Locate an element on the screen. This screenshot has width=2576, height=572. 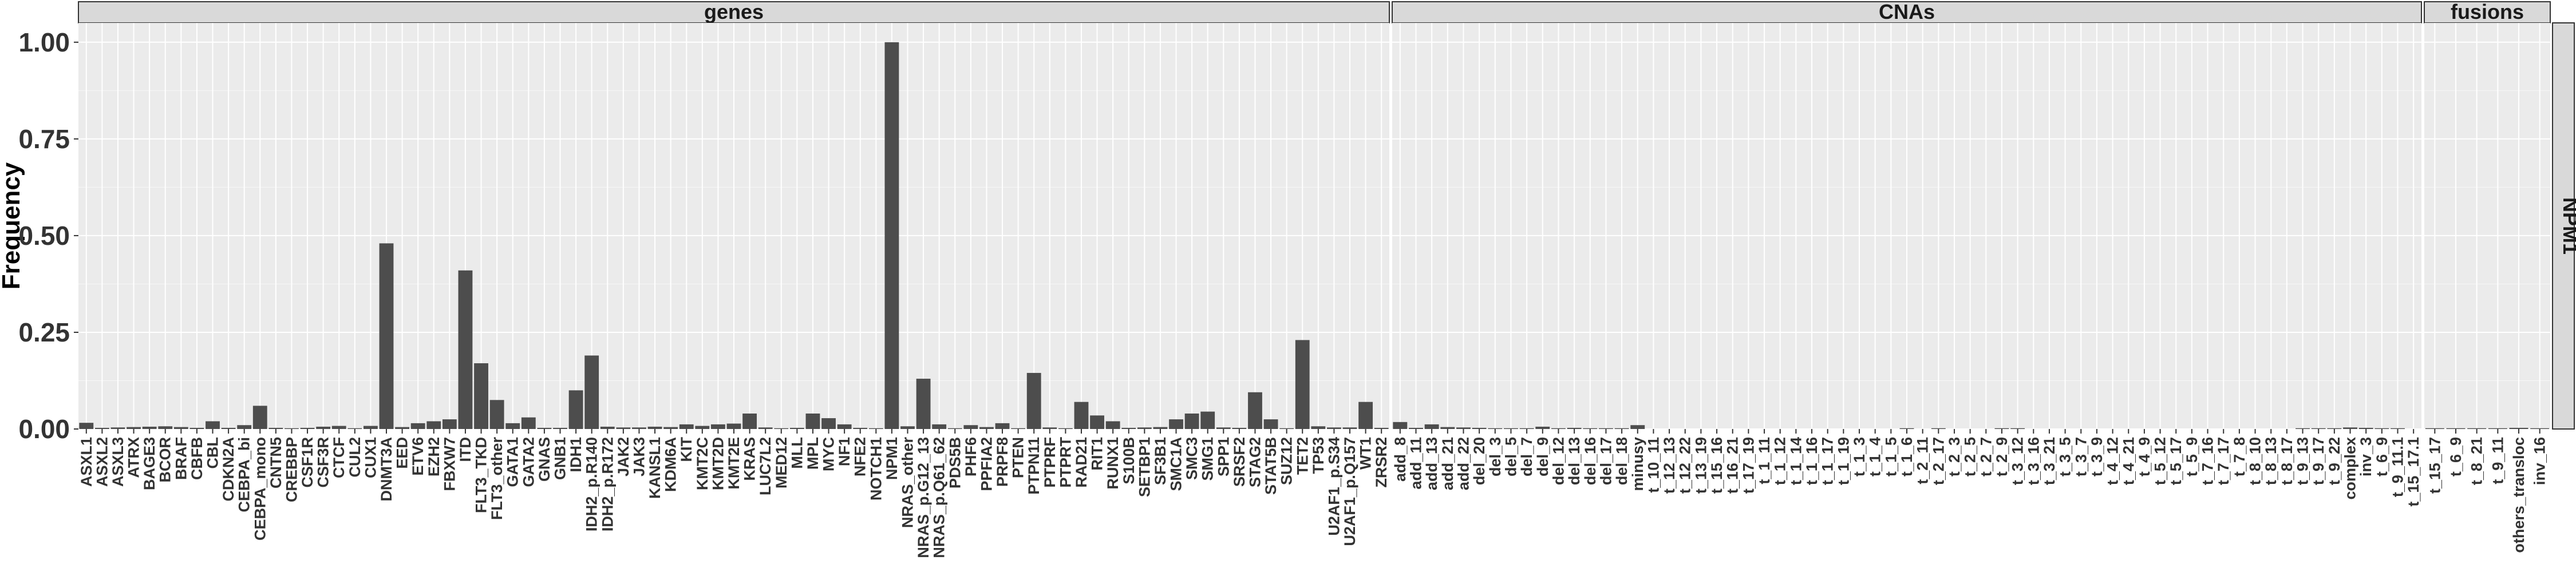
y-axis: 0.00 0.25 0.50 0.75 1.00 is located at coordinates (48, 235).